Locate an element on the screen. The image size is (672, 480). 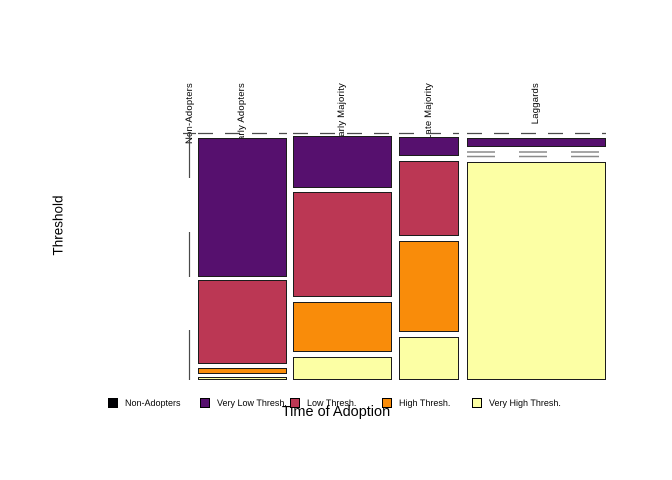
legend-label: High Thresh. is located at coordinates (425, 403).